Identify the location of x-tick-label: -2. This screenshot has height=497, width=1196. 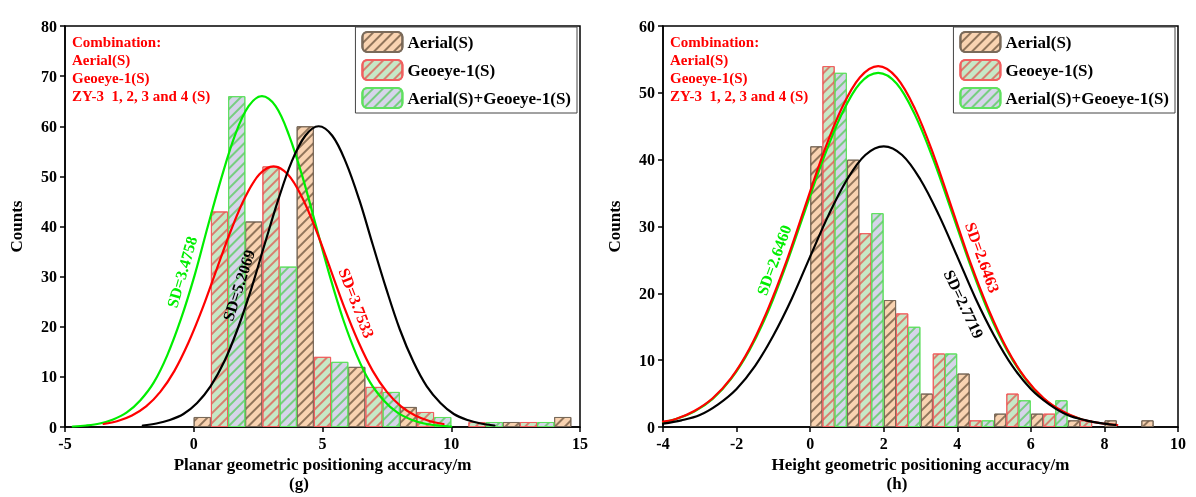
(736, 443).